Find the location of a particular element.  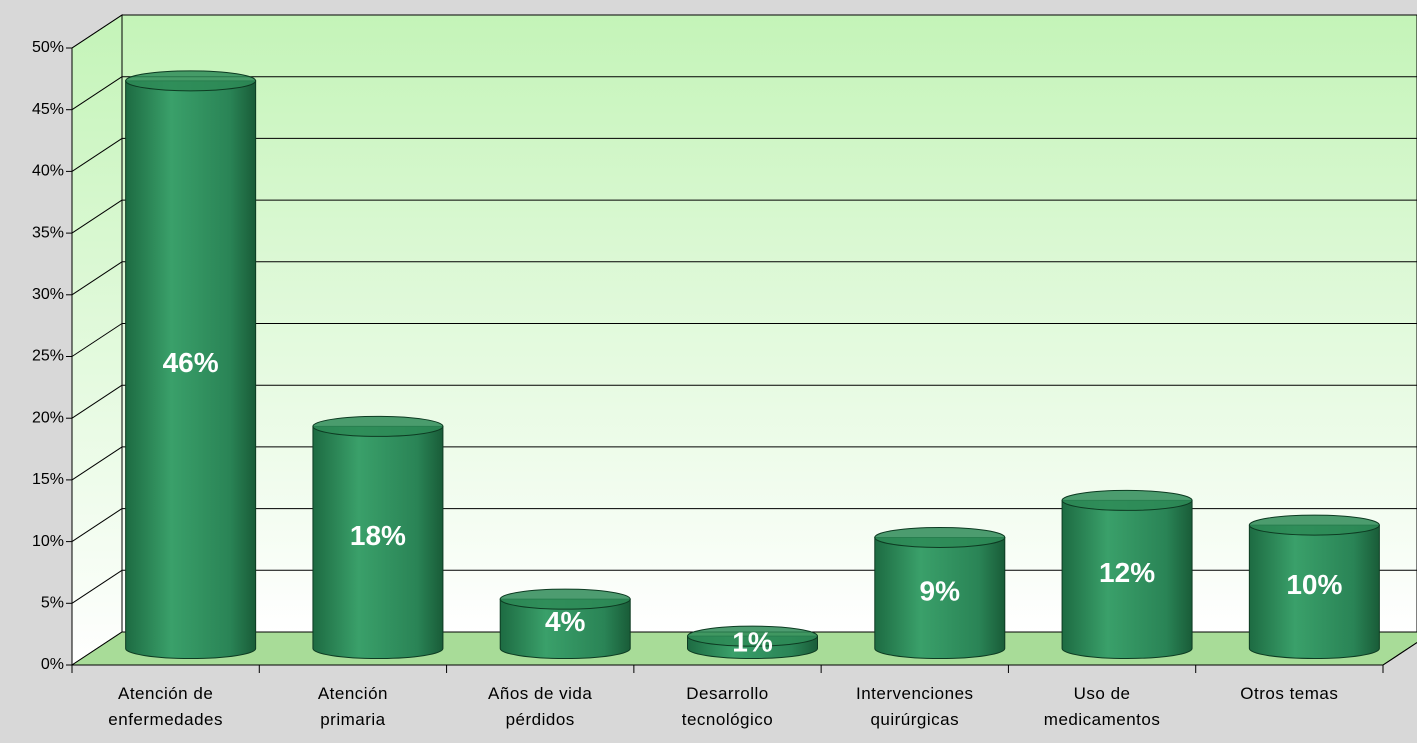

value-label: 18% is located at coordinates (378, 535).